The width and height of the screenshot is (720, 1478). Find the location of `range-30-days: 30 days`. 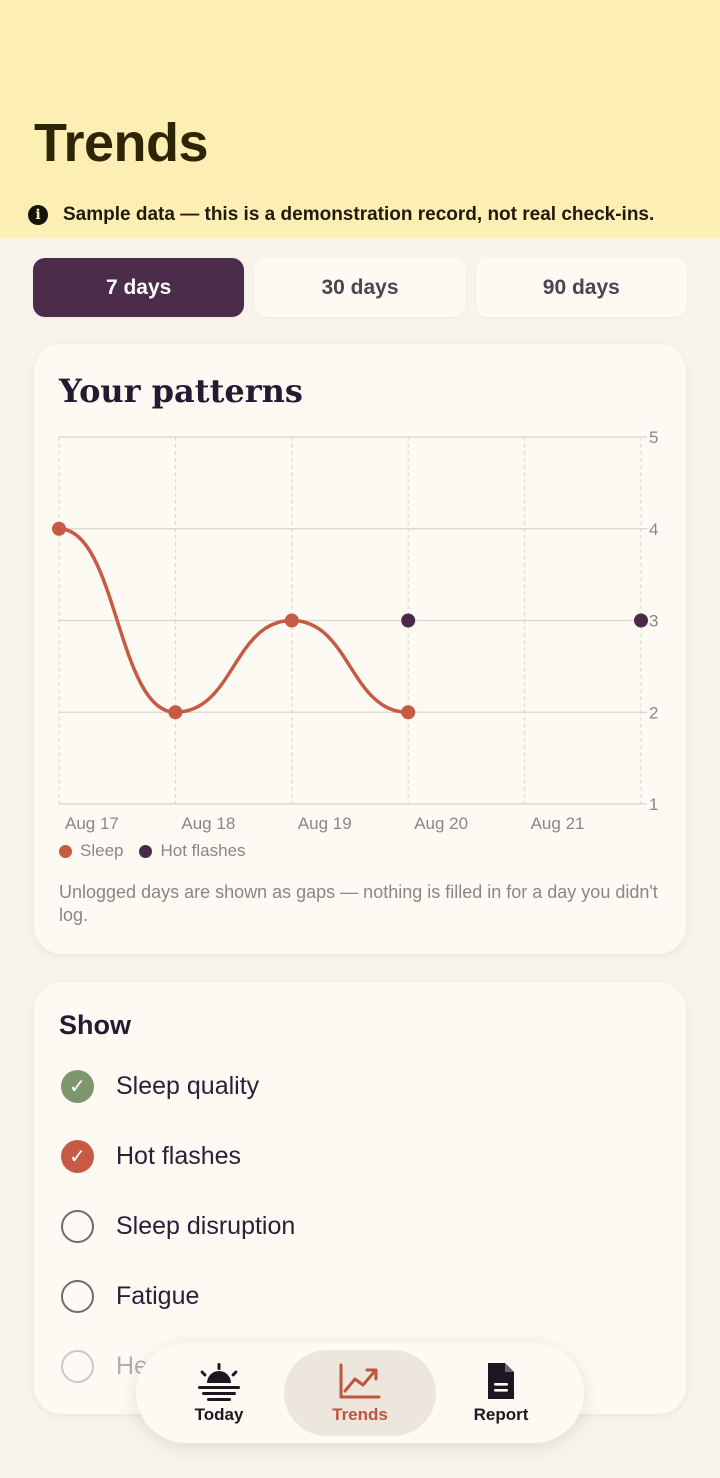

range-30-days: 30 days is located at coordinates (360, 287).